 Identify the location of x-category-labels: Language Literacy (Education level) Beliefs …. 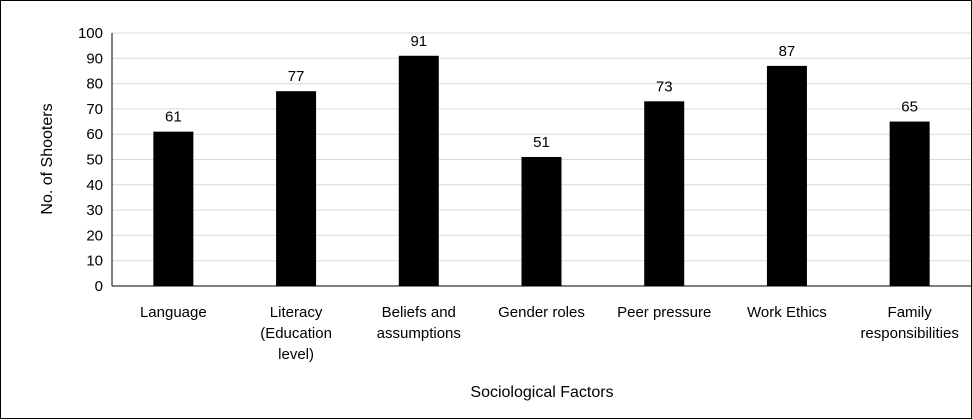
(549, 333).